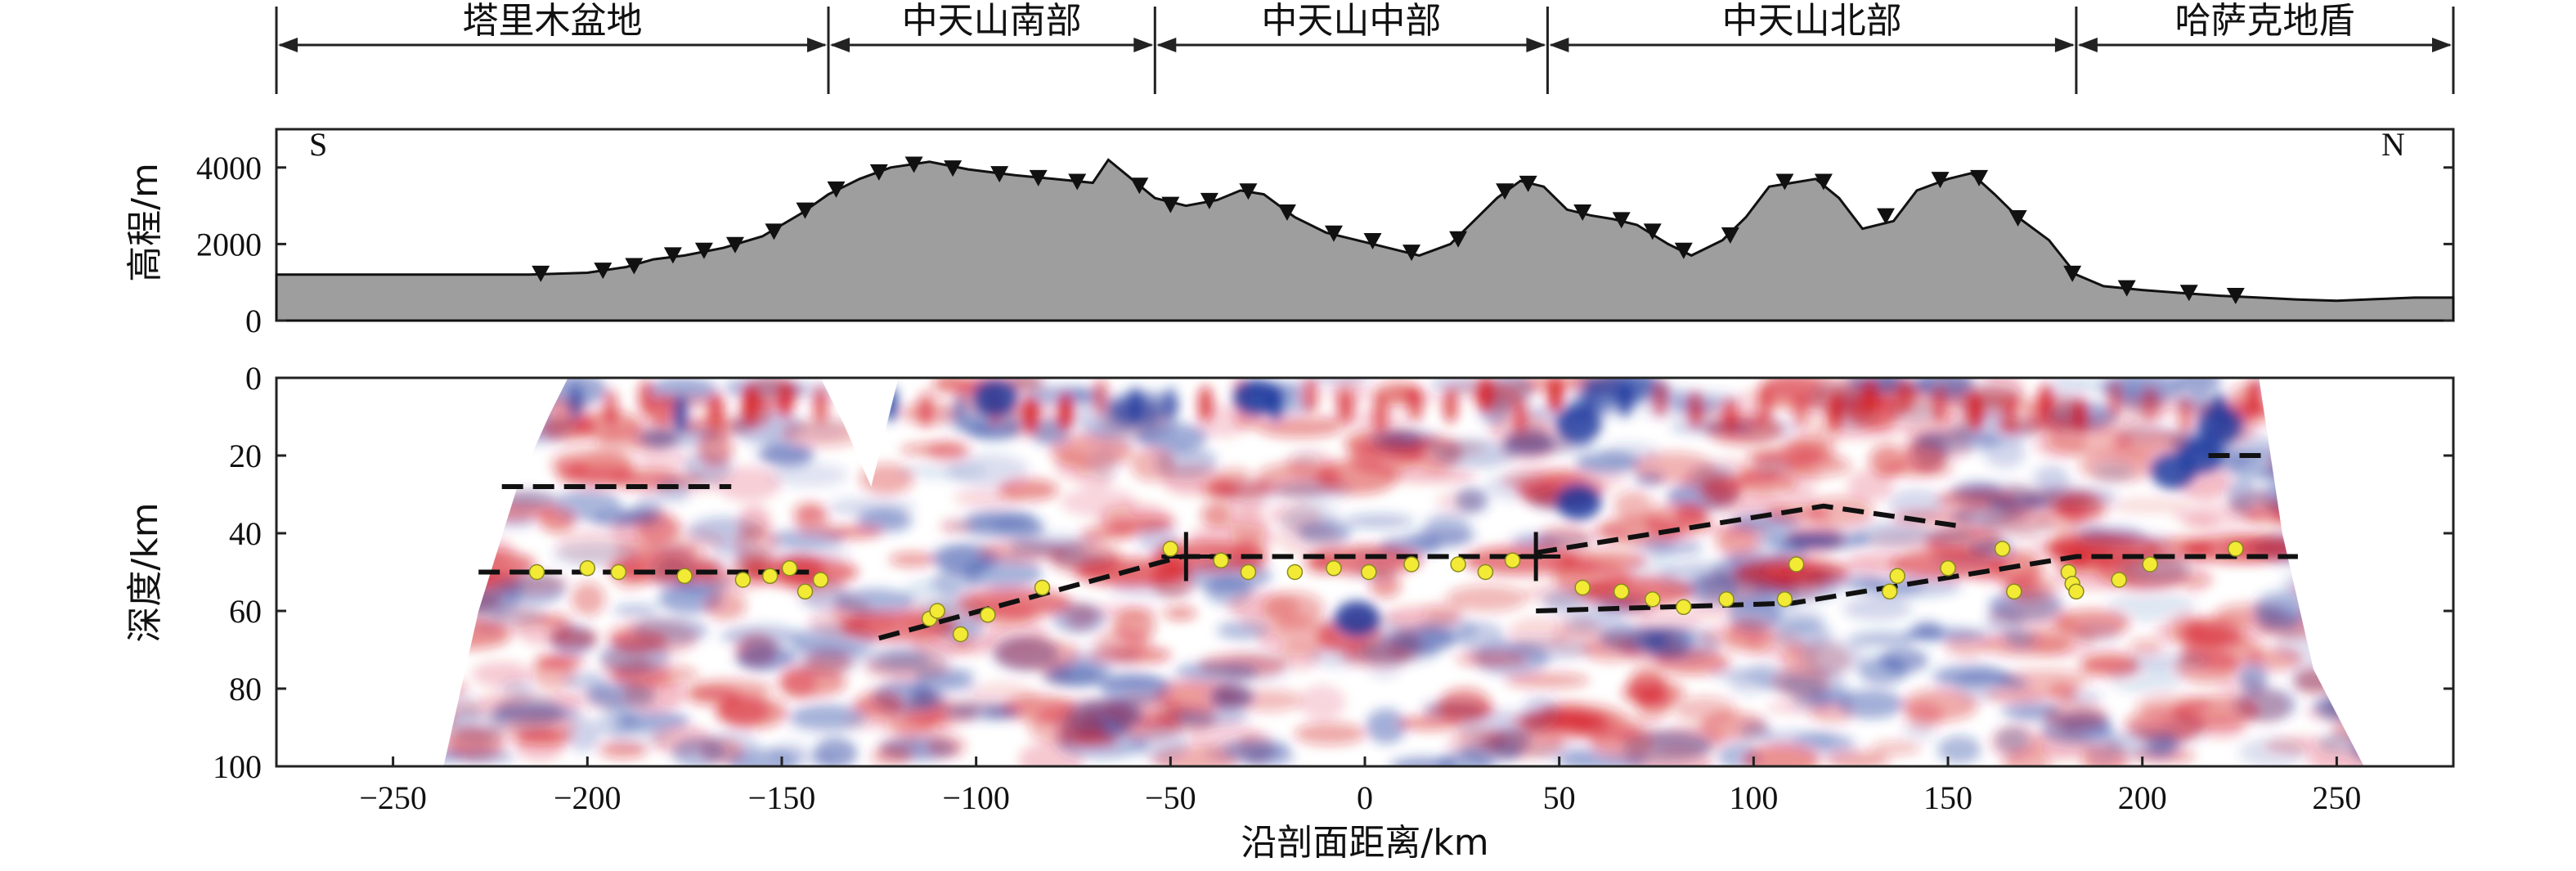  Describe the element at coordinates (2173, 471) in the screenshot. I see `negative-anomaly` at that location.